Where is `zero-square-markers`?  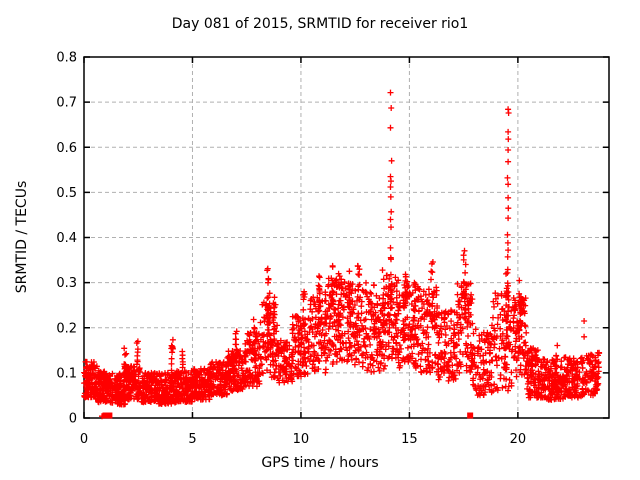
zero-square-markers is located at coordinates (288, 415).